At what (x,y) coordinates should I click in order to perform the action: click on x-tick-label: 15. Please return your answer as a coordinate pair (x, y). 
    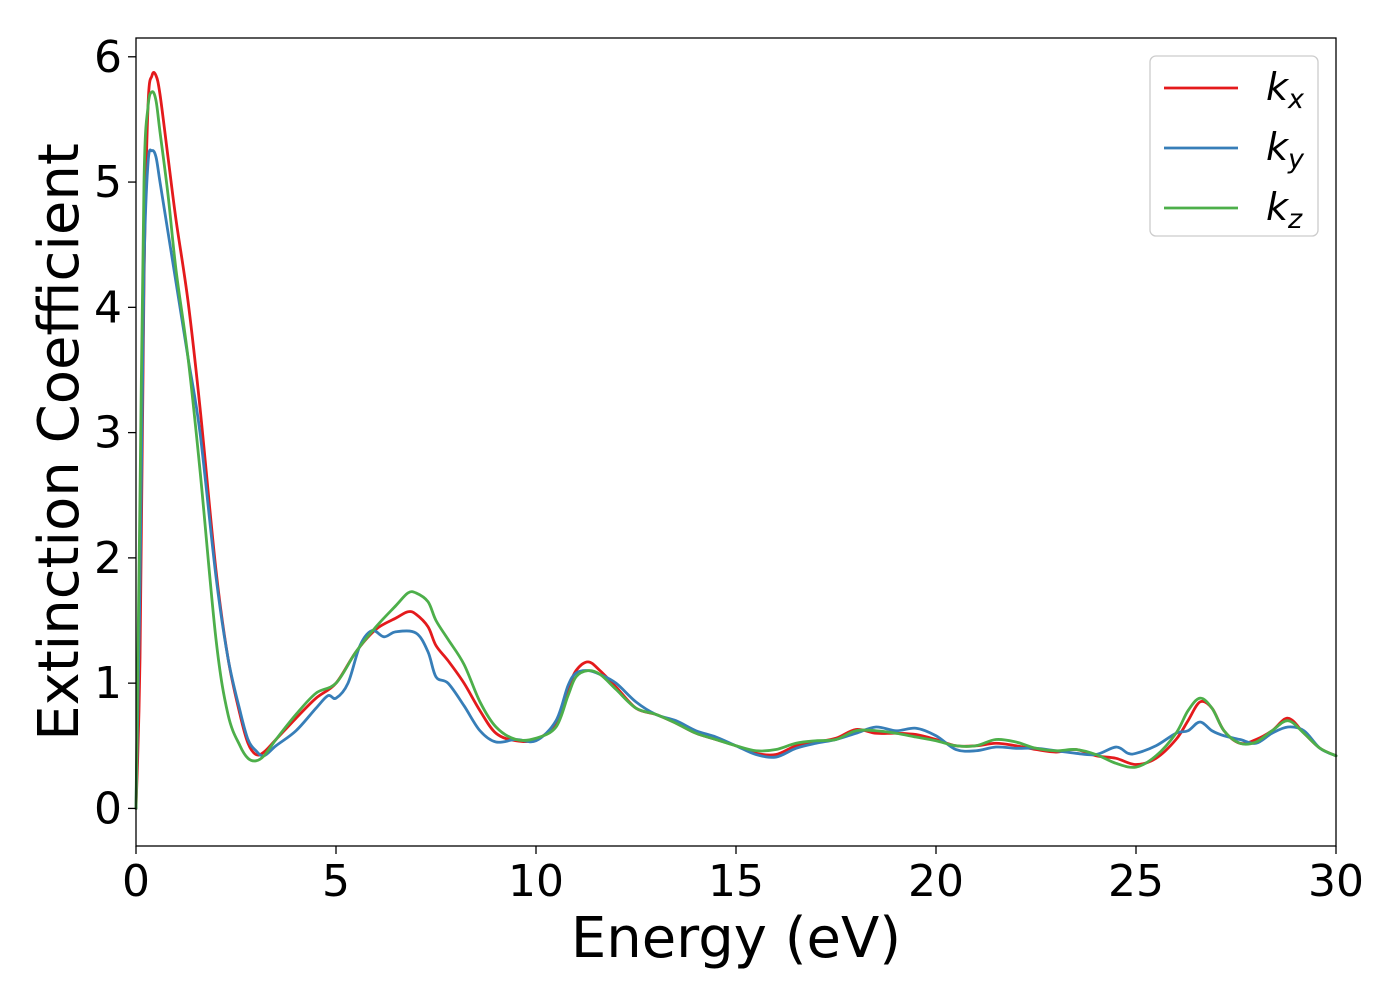
    Looking at the image, I should click on (736, 881).